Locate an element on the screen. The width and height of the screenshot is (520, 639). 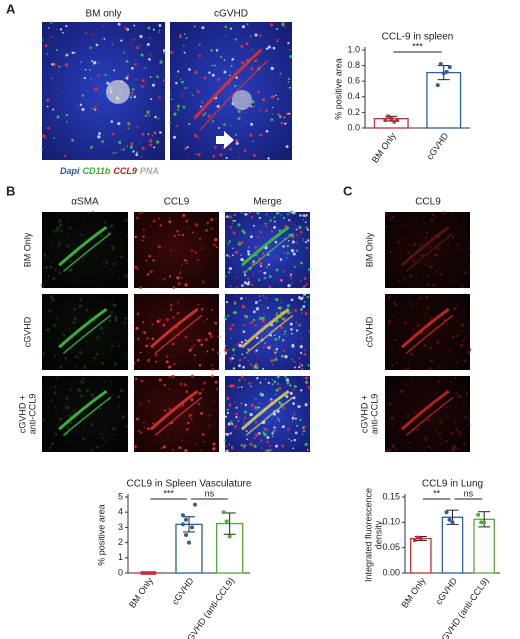
significance-label: *** is located at coordinates (168, 493).